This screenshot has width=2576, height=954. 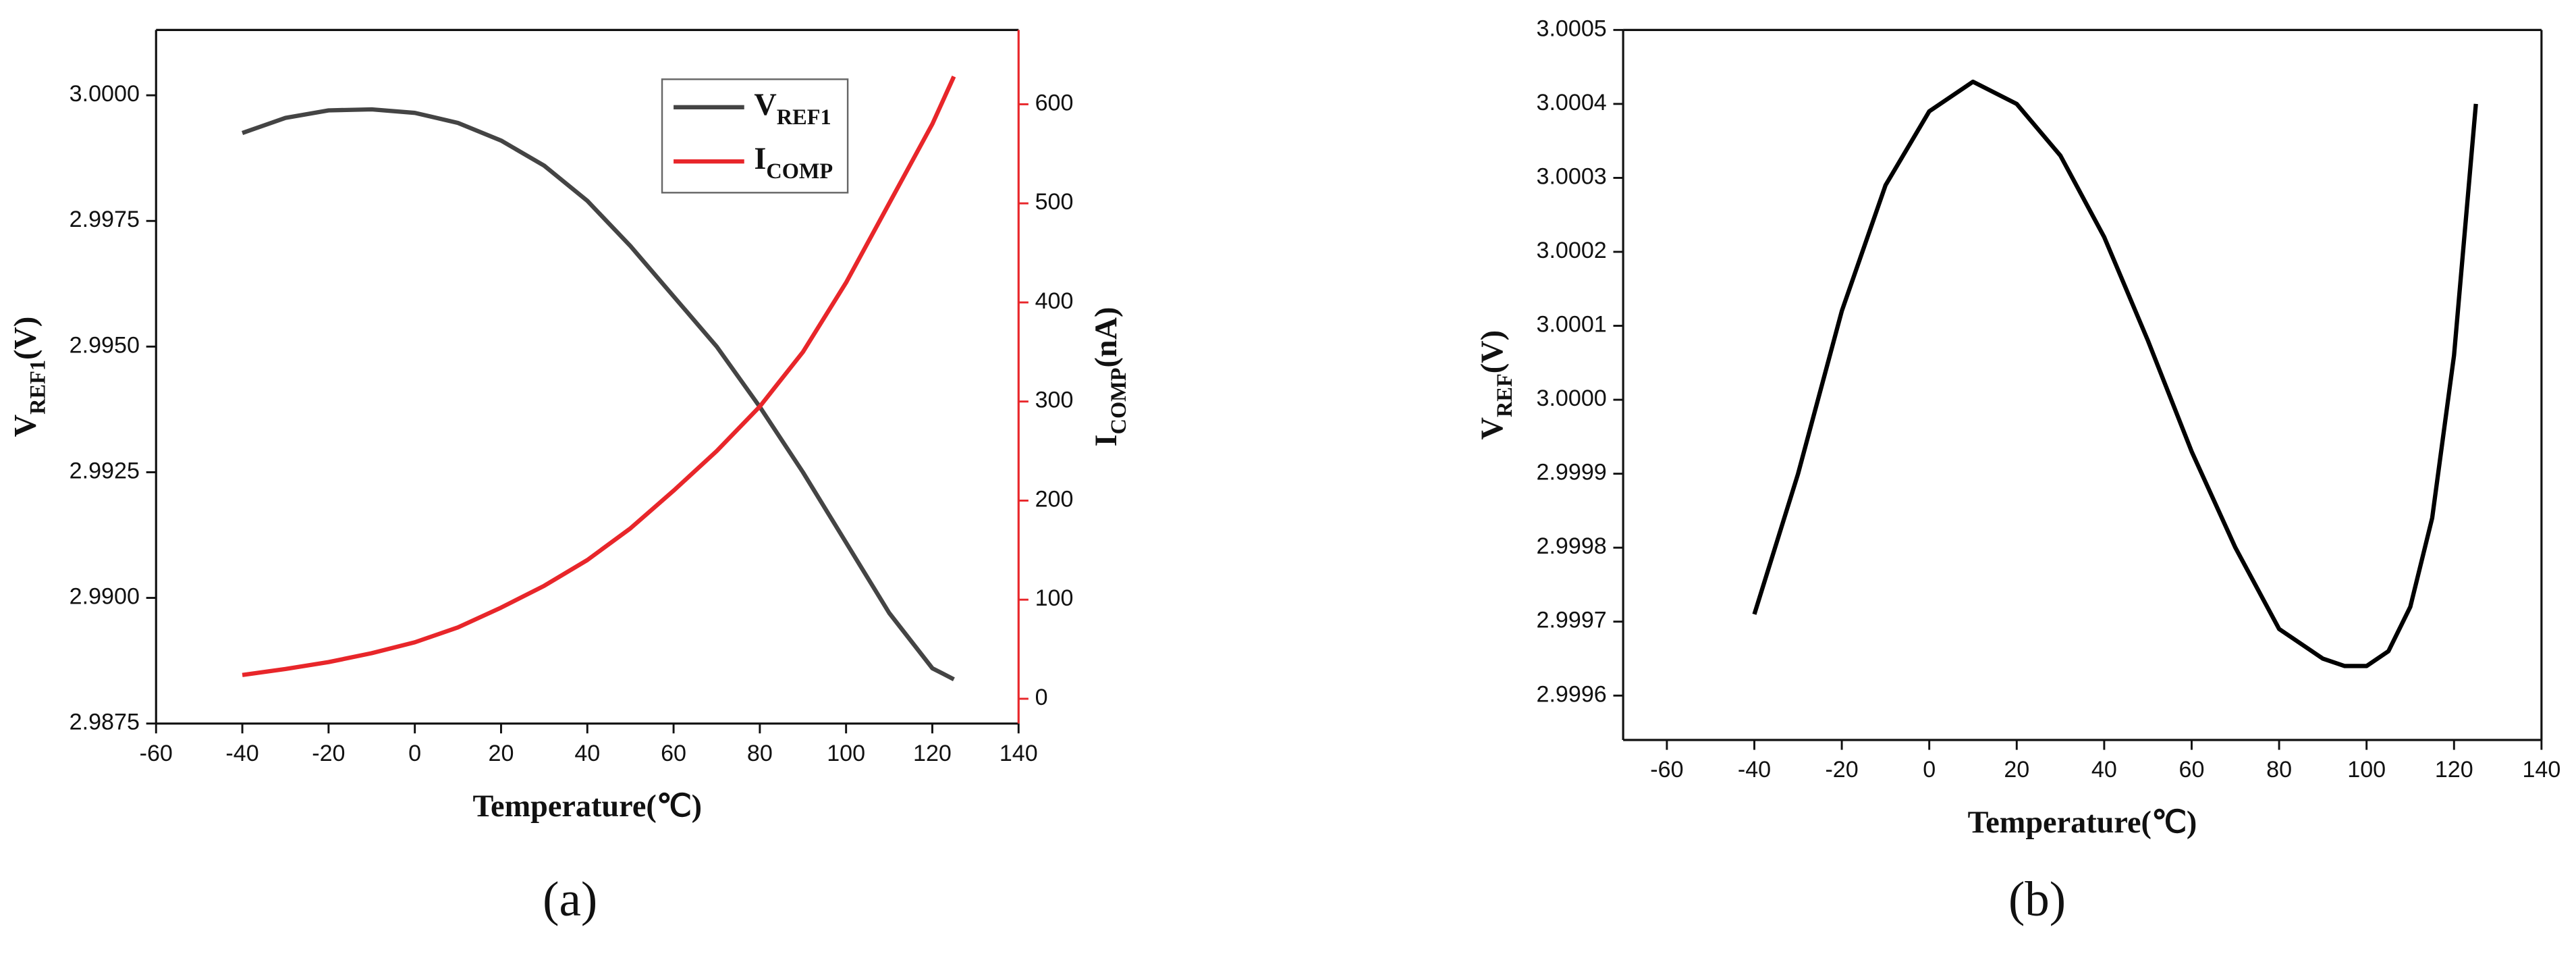 What do you see at coordinates (105, 219) in the screenshot?
I see `y-tick-label: 2.9975` at bounding box center [105, 219].